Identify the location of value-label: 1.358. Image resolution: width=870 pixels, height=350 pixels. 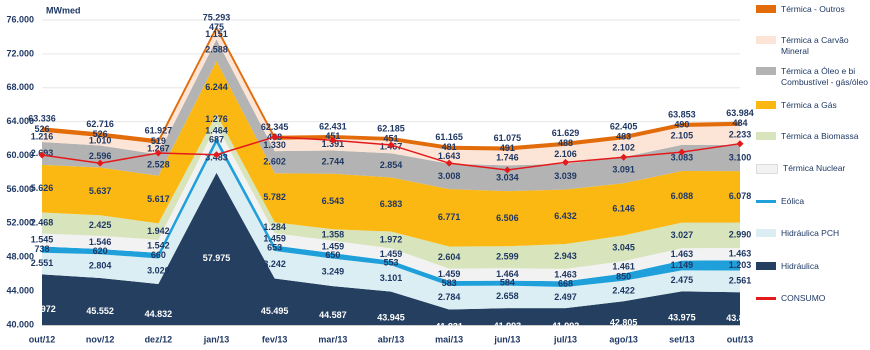
(333, 234).